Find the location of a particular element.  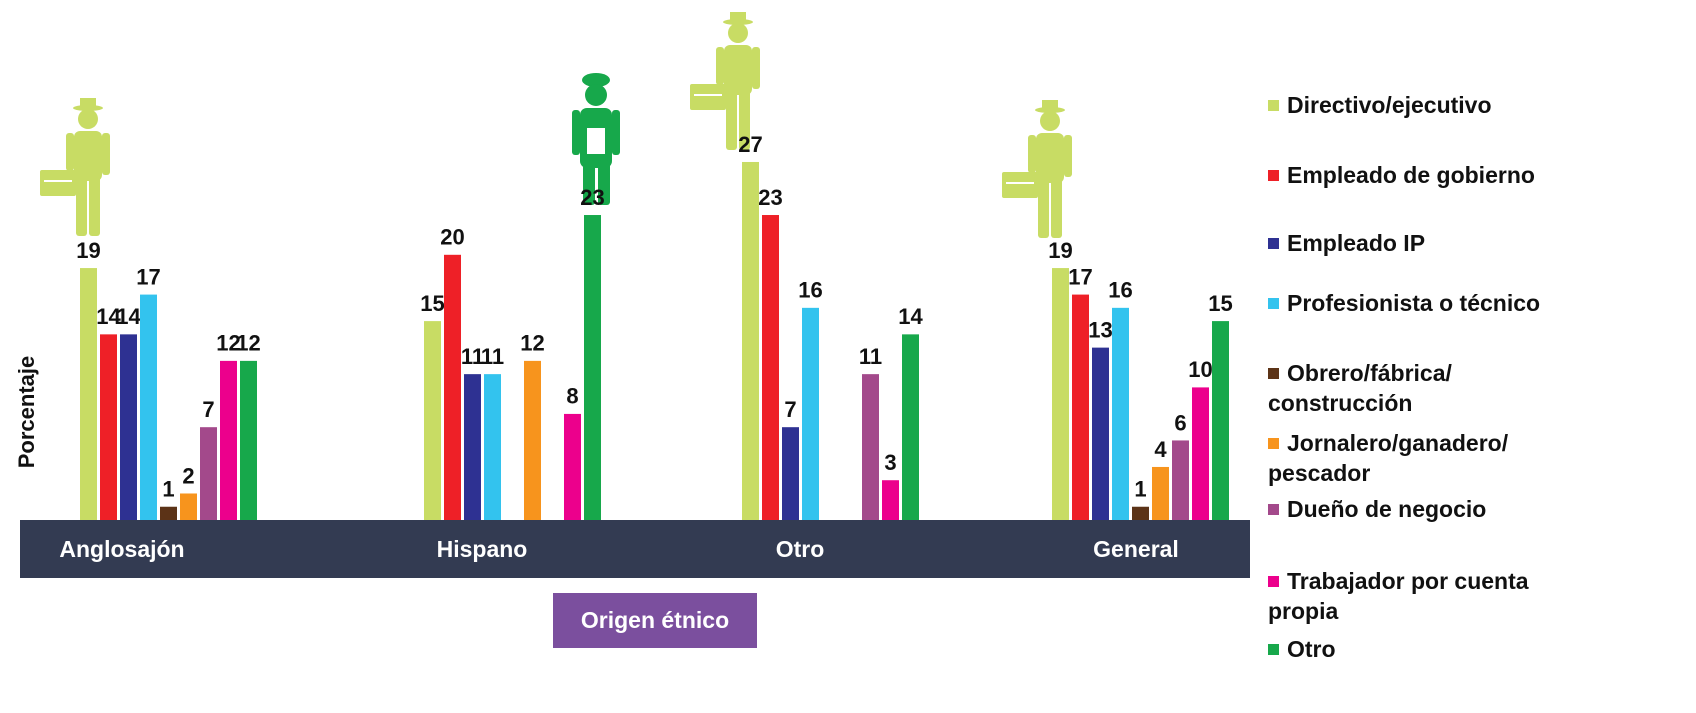

x-tick-label: Hispano is located at coordinates (482, 549).